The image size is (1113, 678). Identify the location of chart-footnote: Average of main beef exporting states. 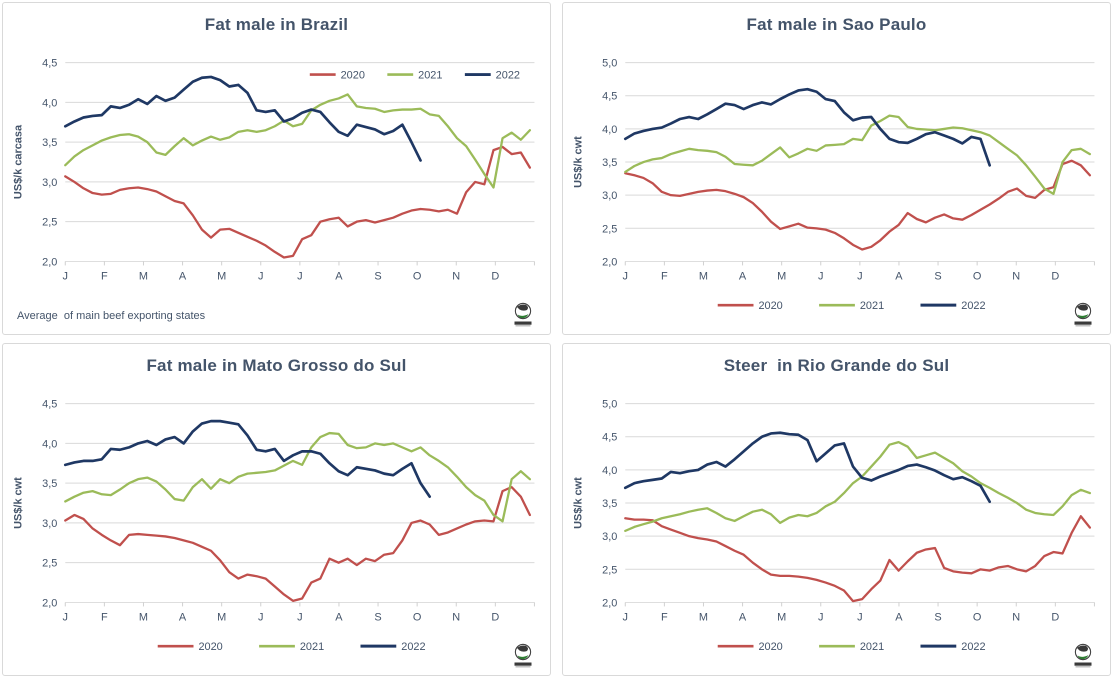
(111, 316).